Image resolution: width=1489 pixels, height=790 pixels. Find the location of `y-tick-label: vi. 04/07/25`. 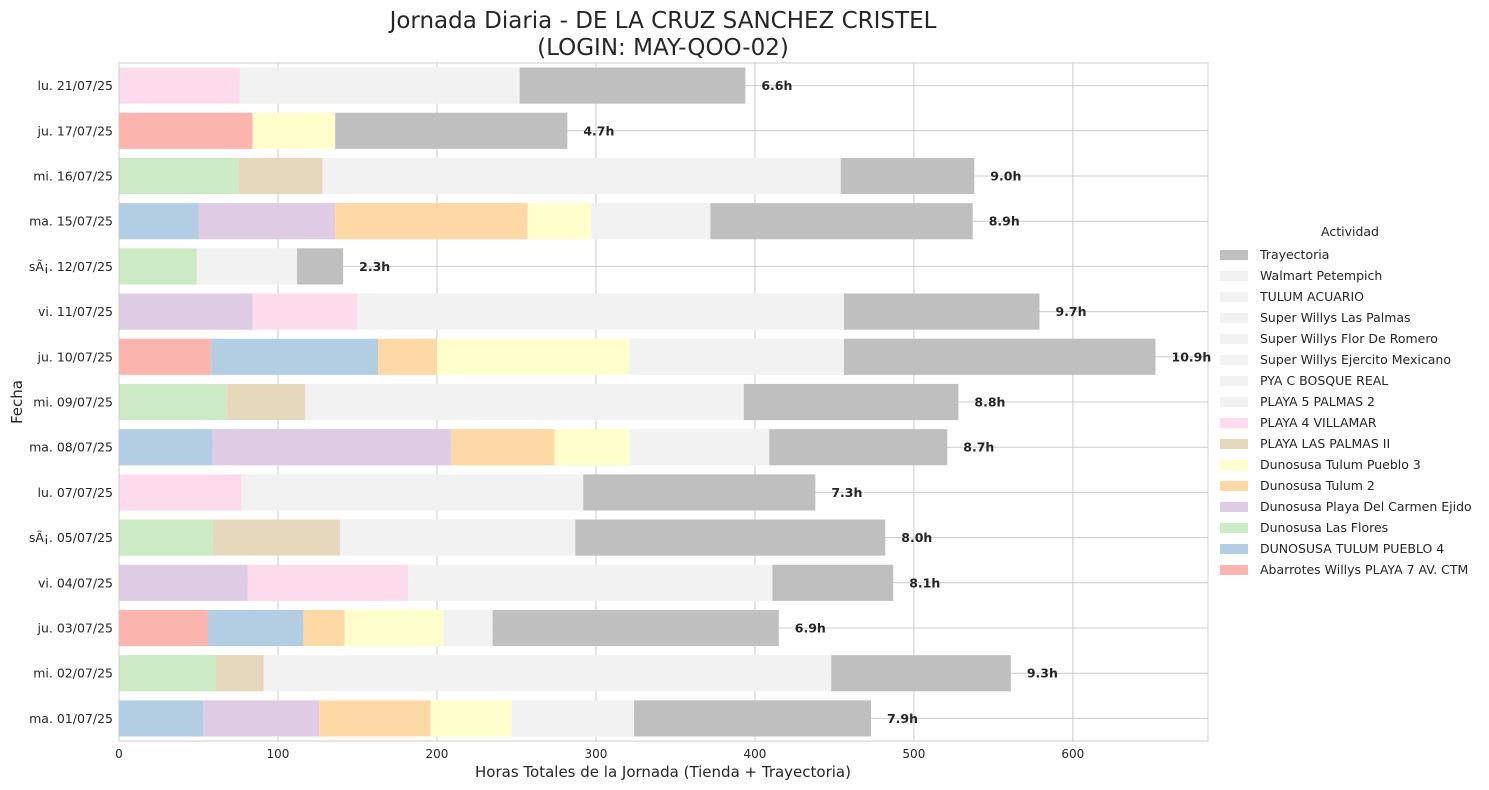

y-tick-label: vi. 04/07/25 is located at coordinates (75, 582).